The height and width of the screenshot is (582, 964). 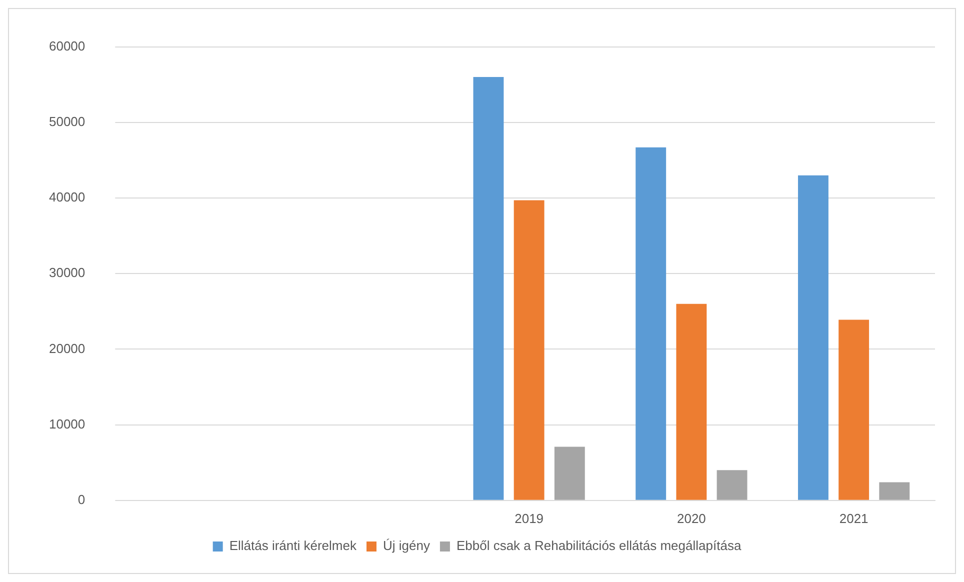 What do you see at coordinates (529, 518) in the screenshot?
I see `x-tick-label: 2019` at bounding box center [529, 518].